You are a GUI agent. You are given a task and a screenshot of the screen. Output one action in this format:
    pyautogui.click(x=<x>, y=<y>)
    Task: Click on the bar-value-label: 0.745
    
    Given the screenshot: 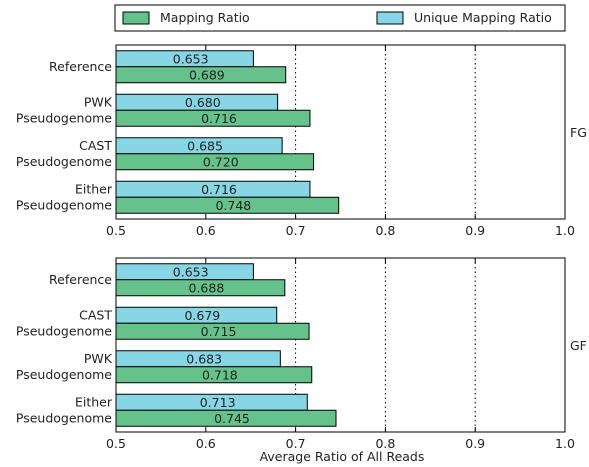 What is the action you would take?
    pyautogui.click(x=232, y=418)
    